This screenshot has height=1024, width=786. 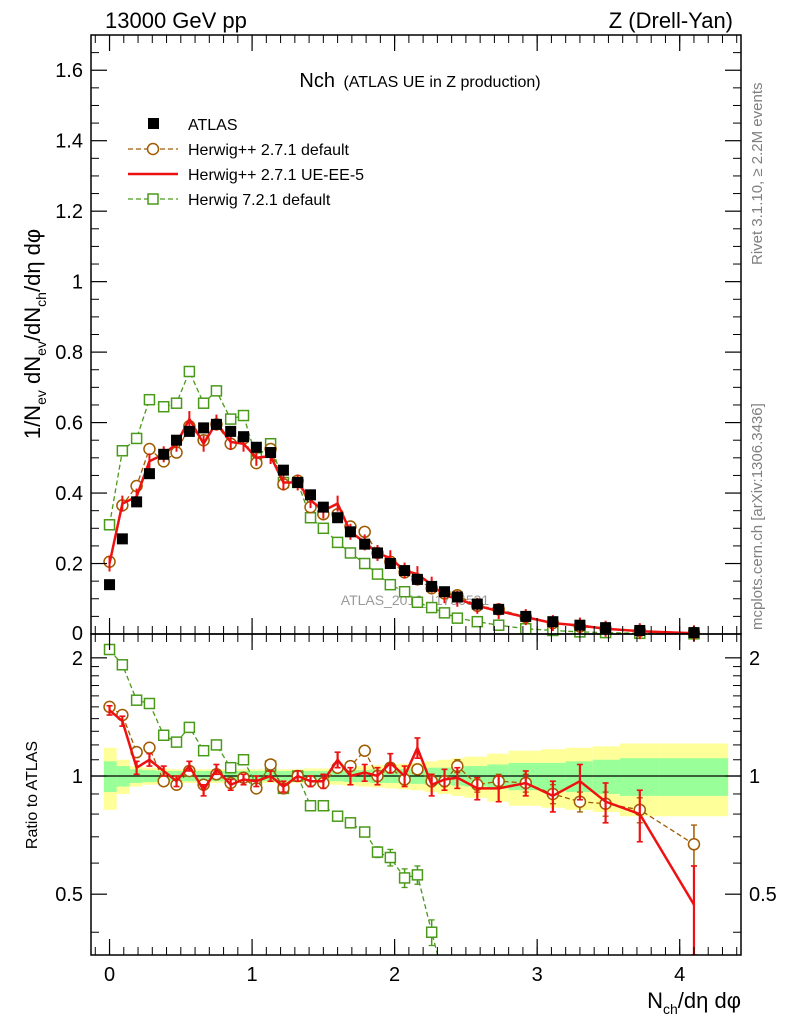 I want to click on ratio-ytick-label-right: 0.5, so click(x=763, y=895).